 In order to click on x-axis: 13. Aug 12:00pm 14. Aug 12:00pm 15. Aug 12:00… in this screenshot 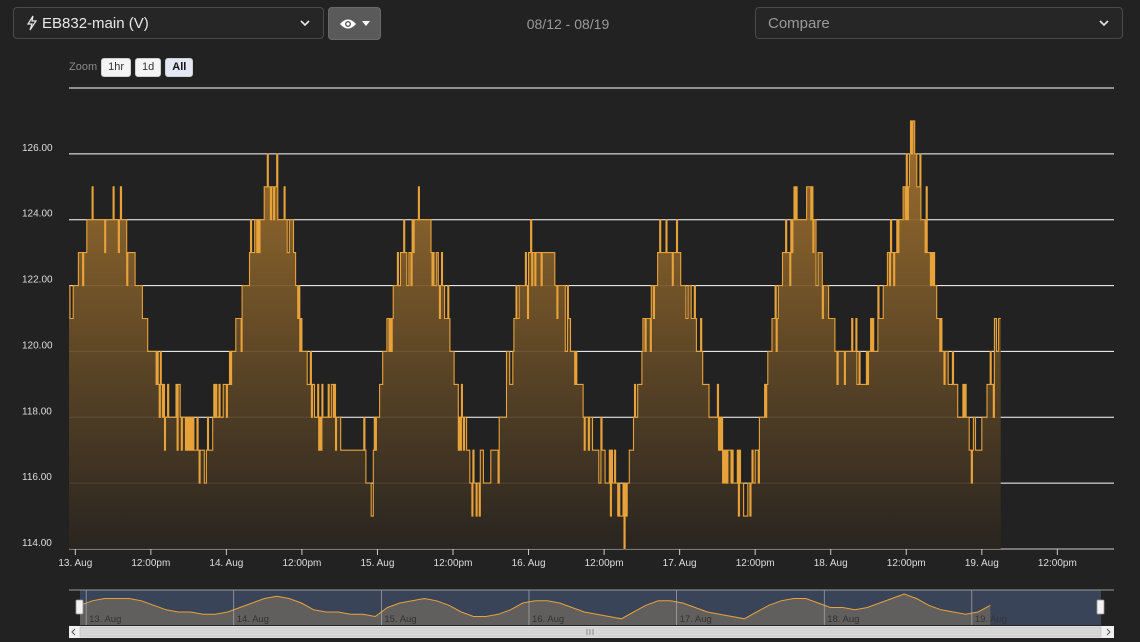, I will do `click(567, 559)`.